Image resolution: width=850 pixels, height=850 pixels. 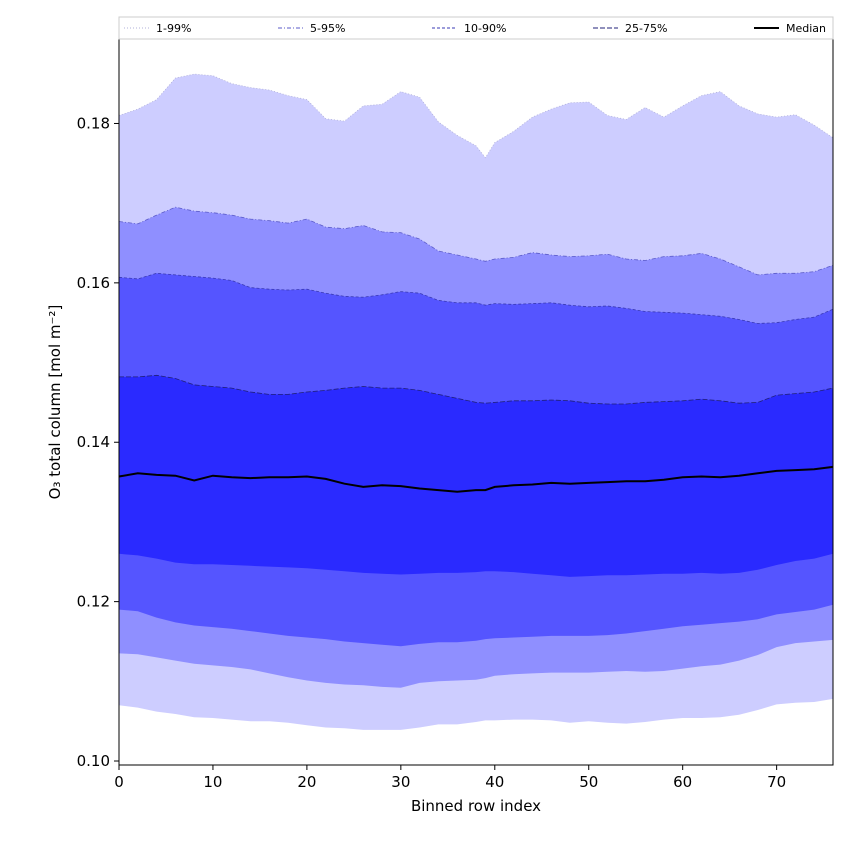 I want to click on legend-frame, so click(x=476, y=28).